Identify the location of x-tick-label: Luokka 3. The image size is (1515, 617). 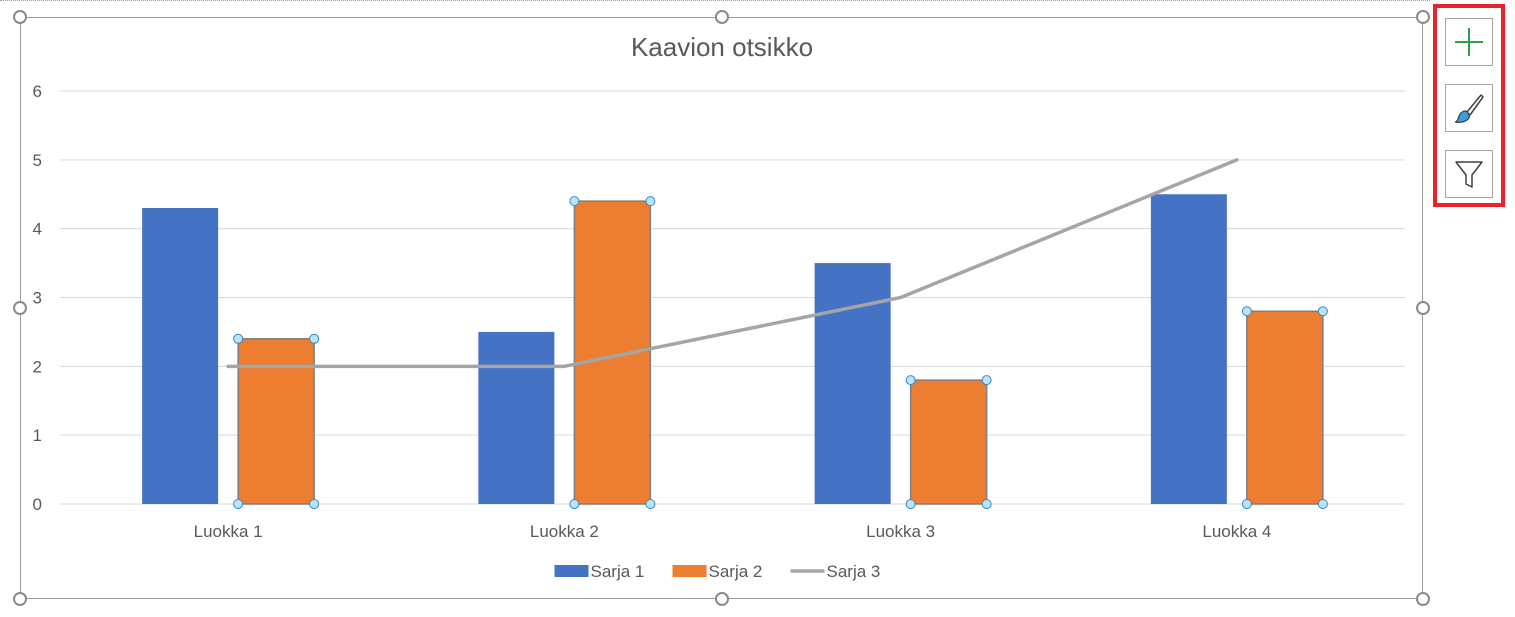
(900, 531).